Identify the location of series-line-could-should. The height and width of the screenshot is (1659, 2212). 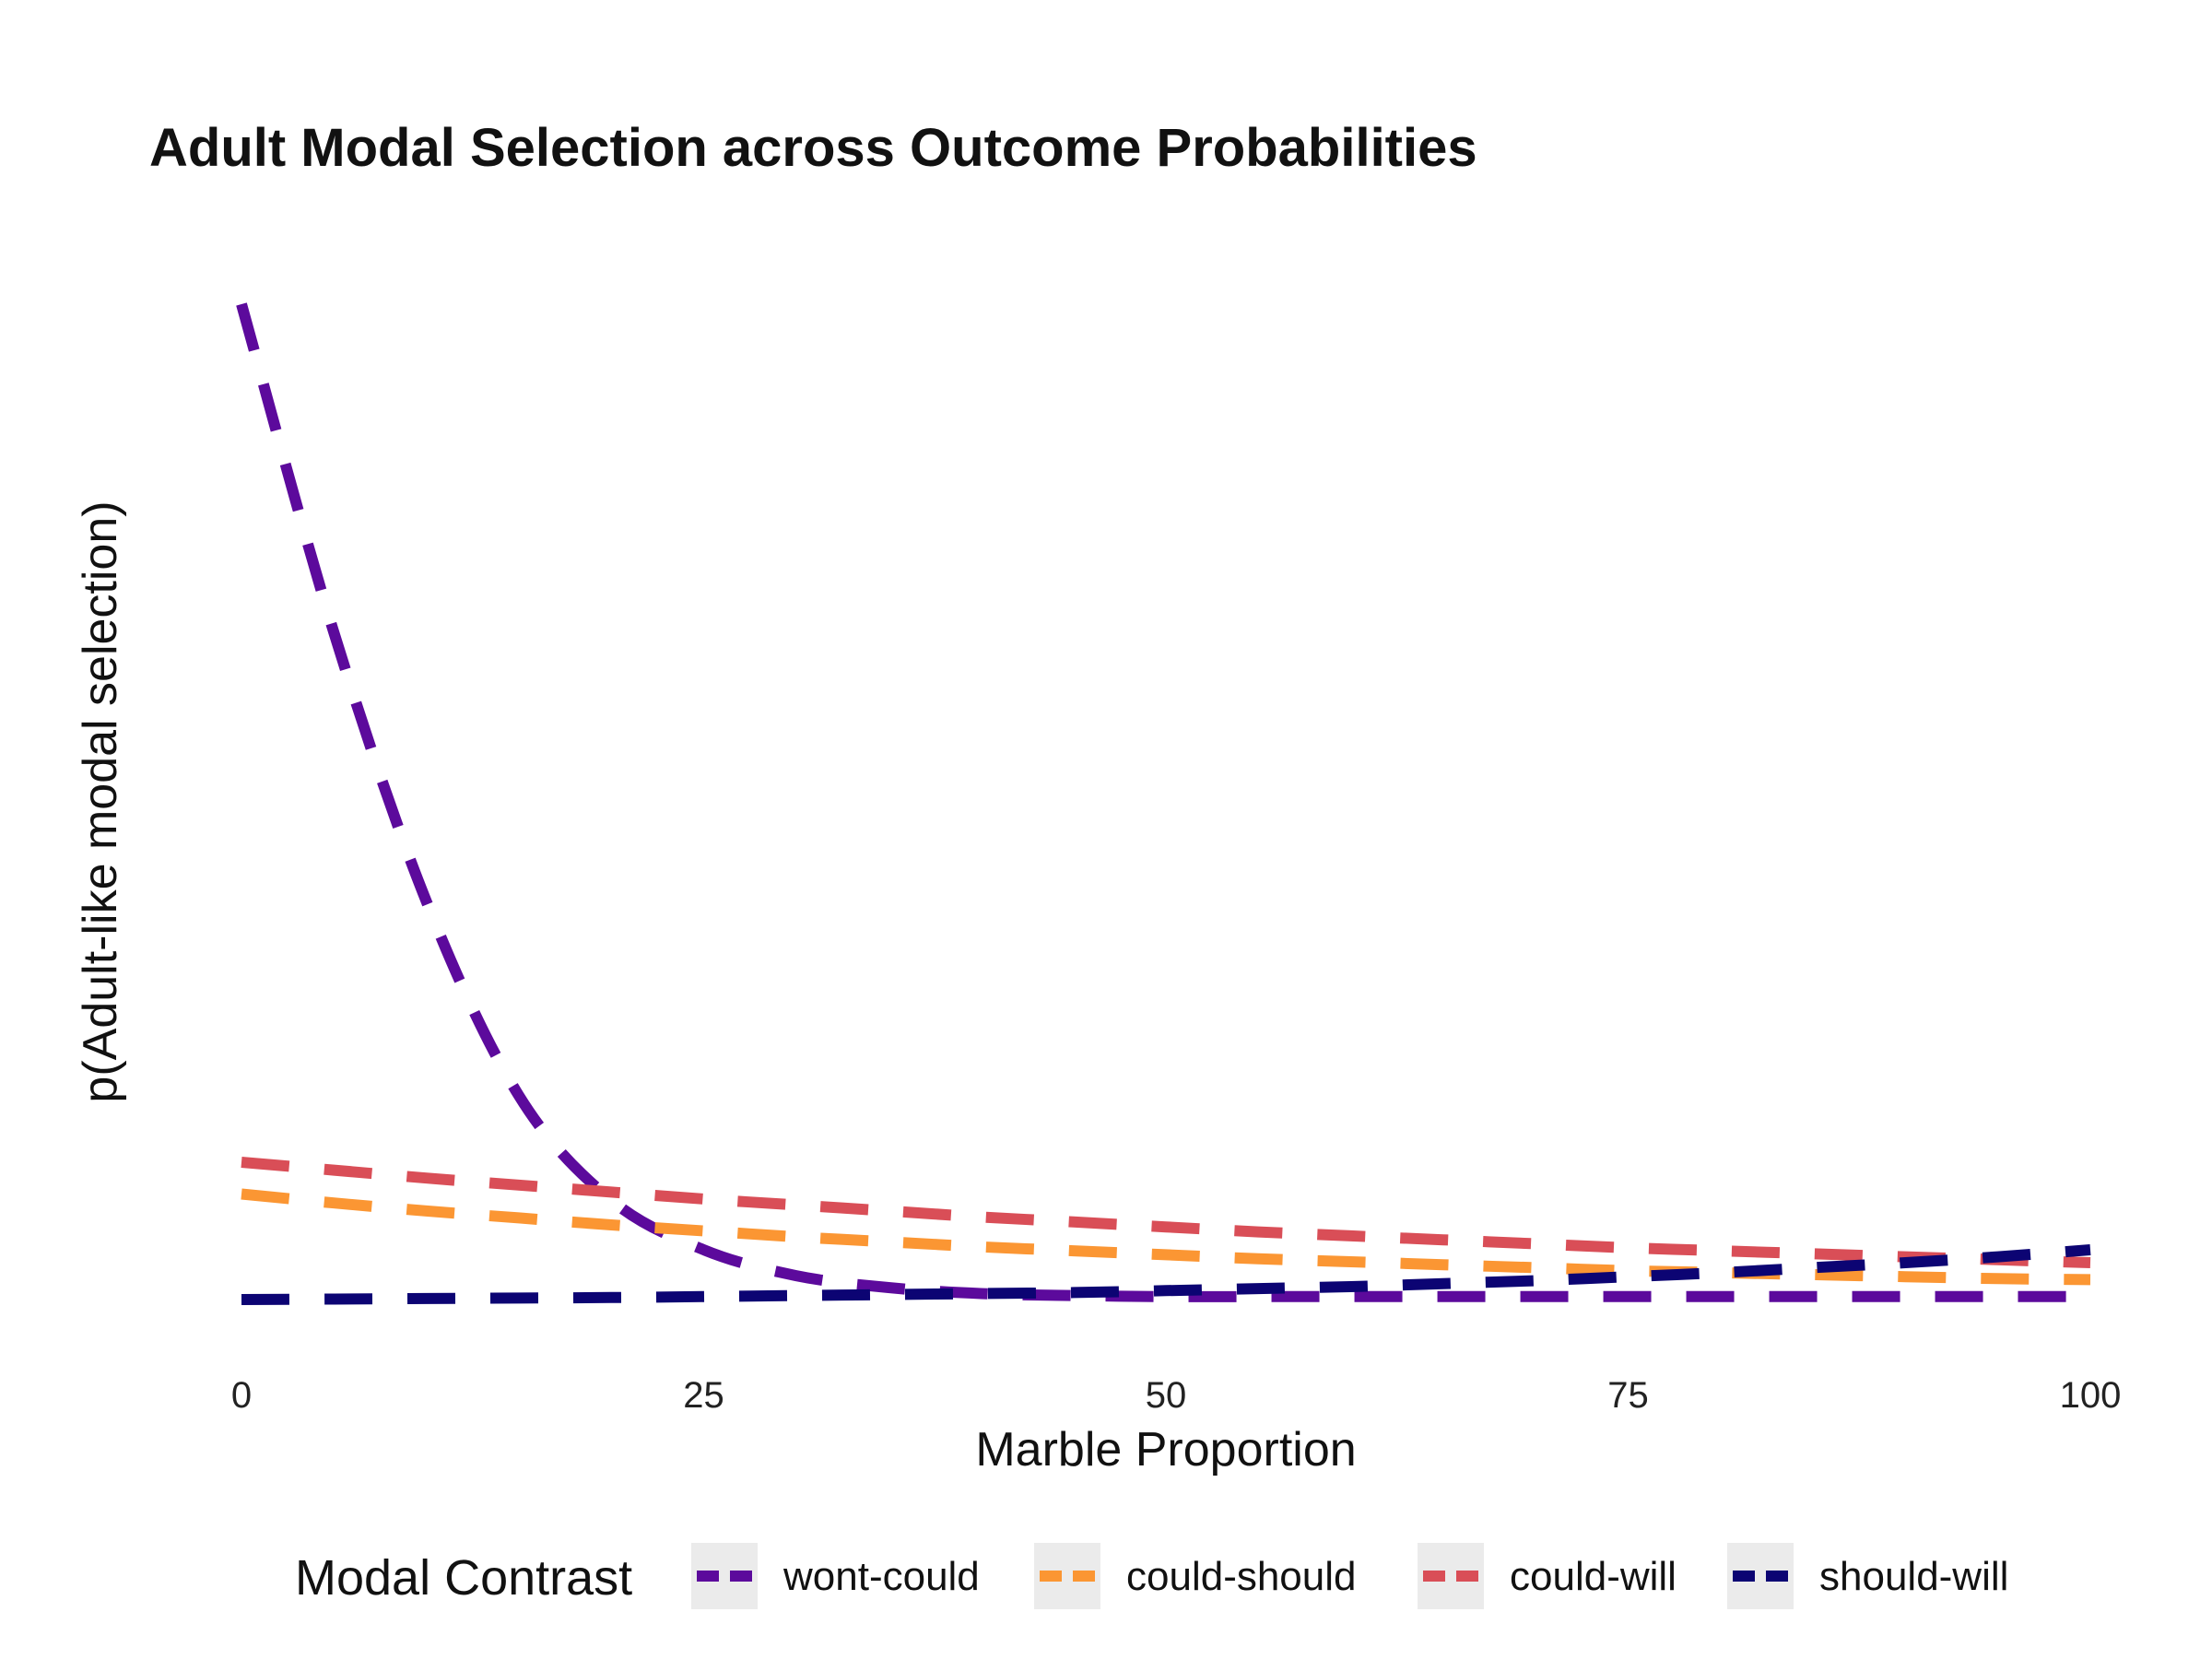
(1166, 1237).